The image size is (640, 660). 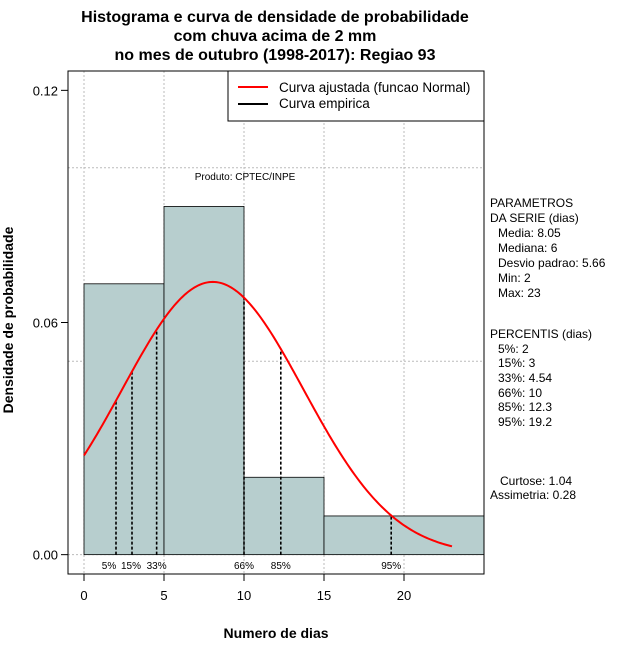 I want to click on percentile-label-2: 33%, so click(x=157, y=566).